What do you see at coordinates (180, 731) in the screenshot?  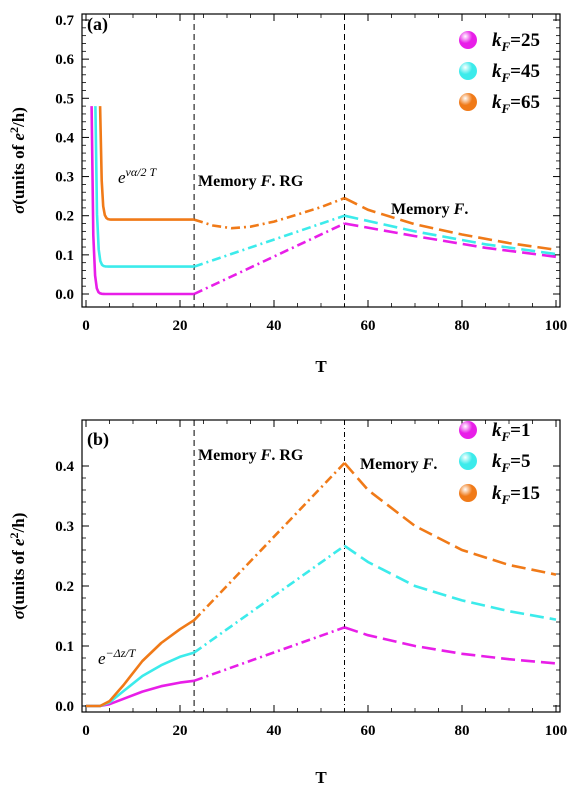 I see `x-tick-label: 20` at bounding box center [180, 731].